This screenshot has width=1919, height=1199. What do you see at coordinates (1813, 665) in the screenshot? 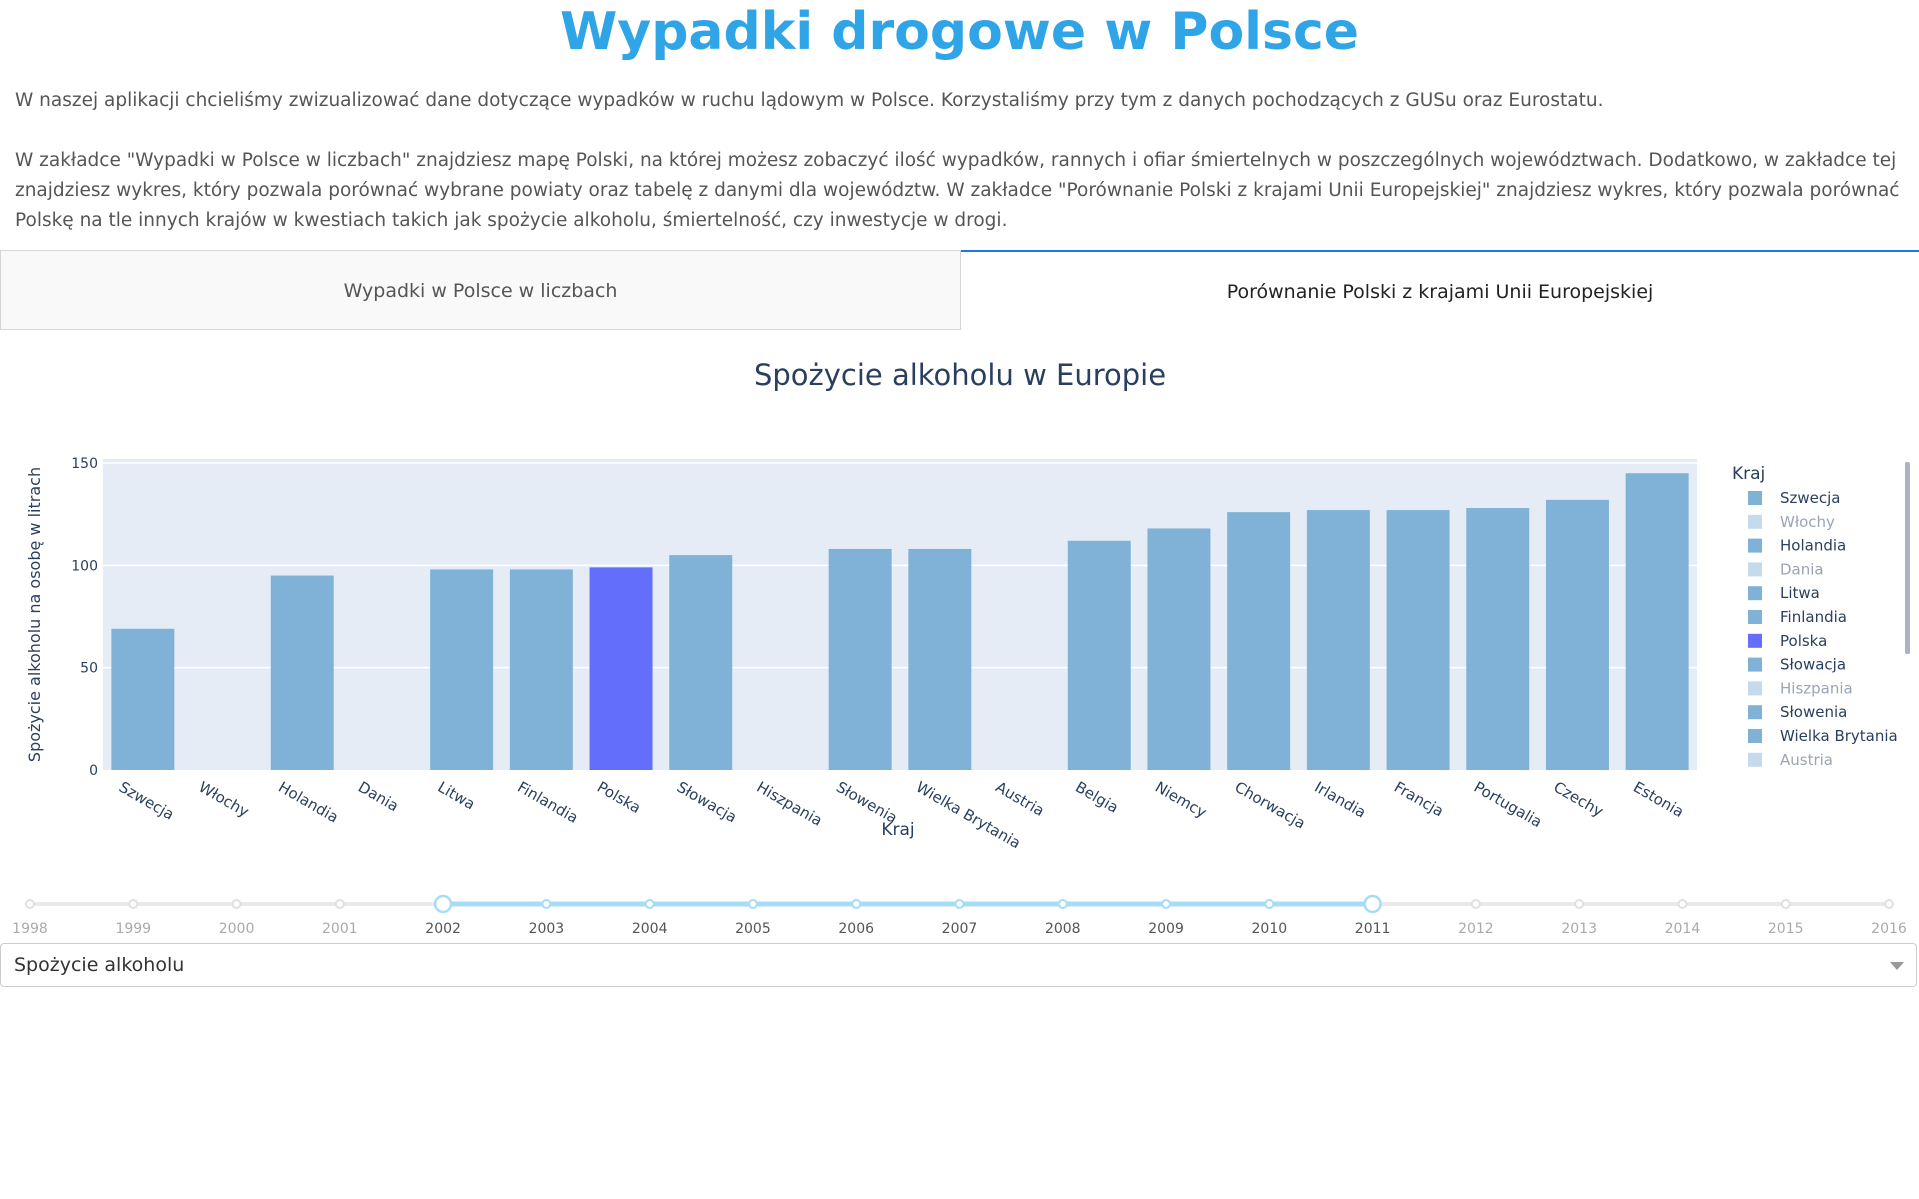
I see `legend-item: Słowacja` at bounding box center [1813, 665].